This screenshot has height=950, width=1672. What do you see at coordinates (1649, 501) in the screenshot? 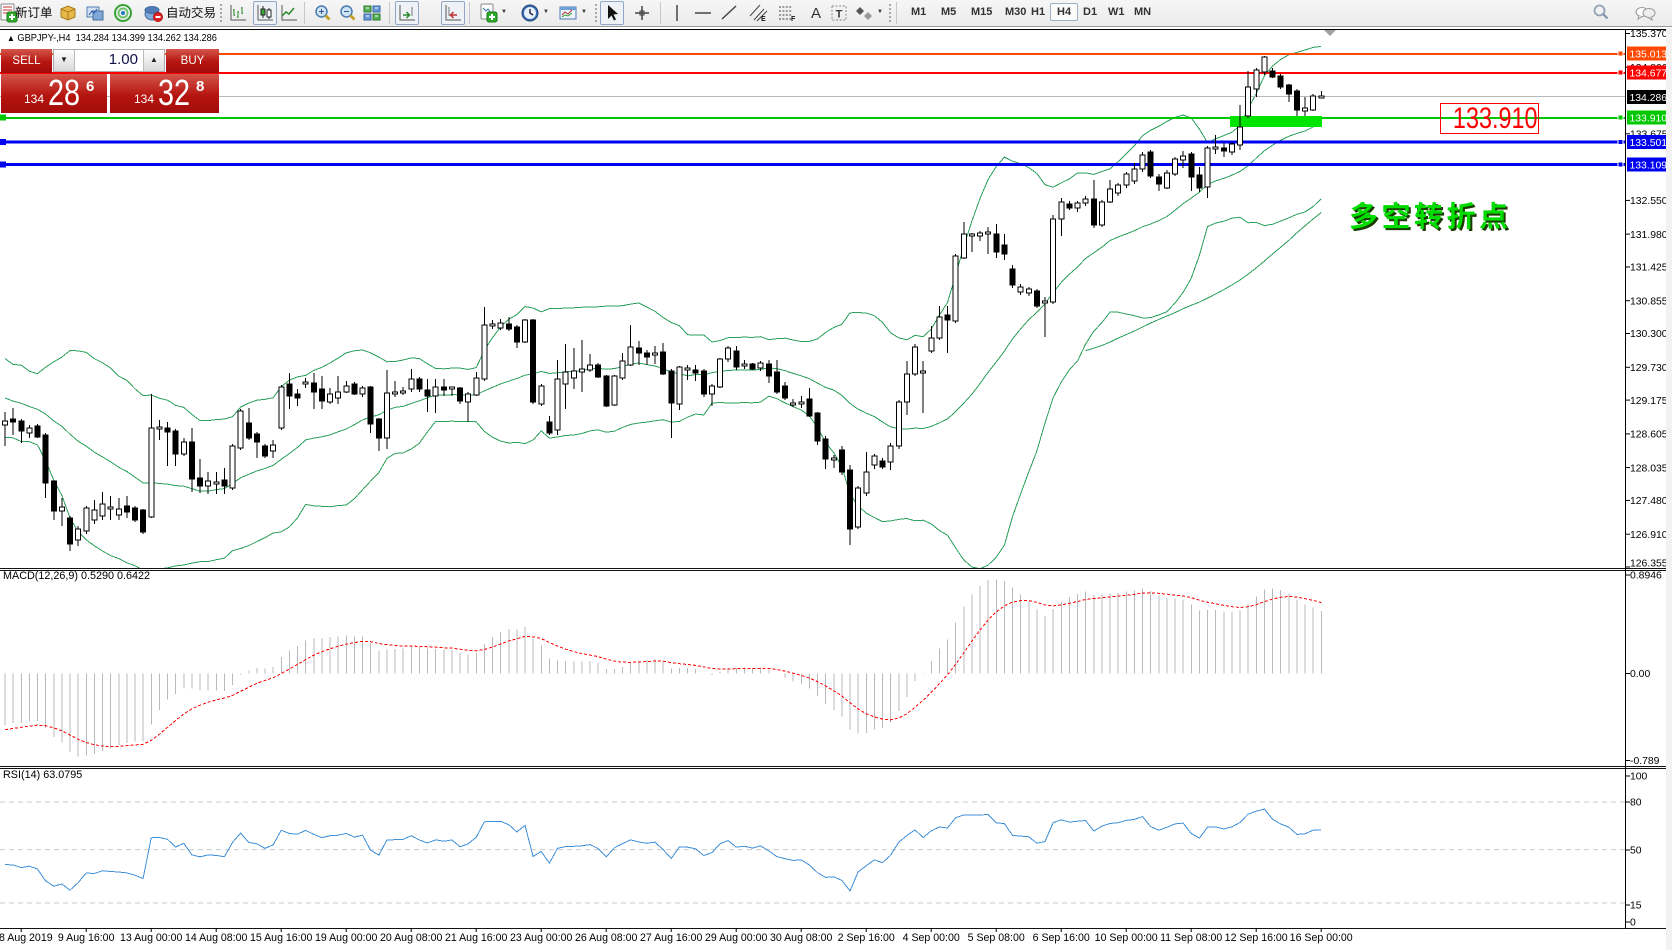
I see `svg-text: 127.480` at bounding box center [1649, 501].